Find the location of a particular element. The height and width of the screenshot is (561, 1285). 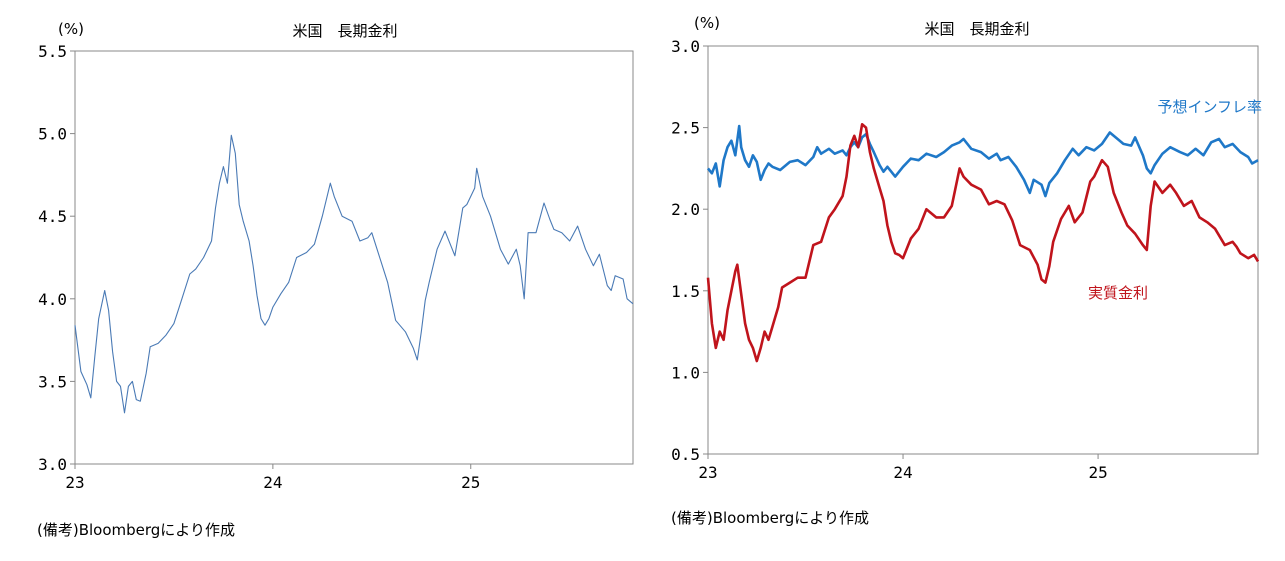

right-y-tick-label: 0.5 is located at coordinates (685, 454).